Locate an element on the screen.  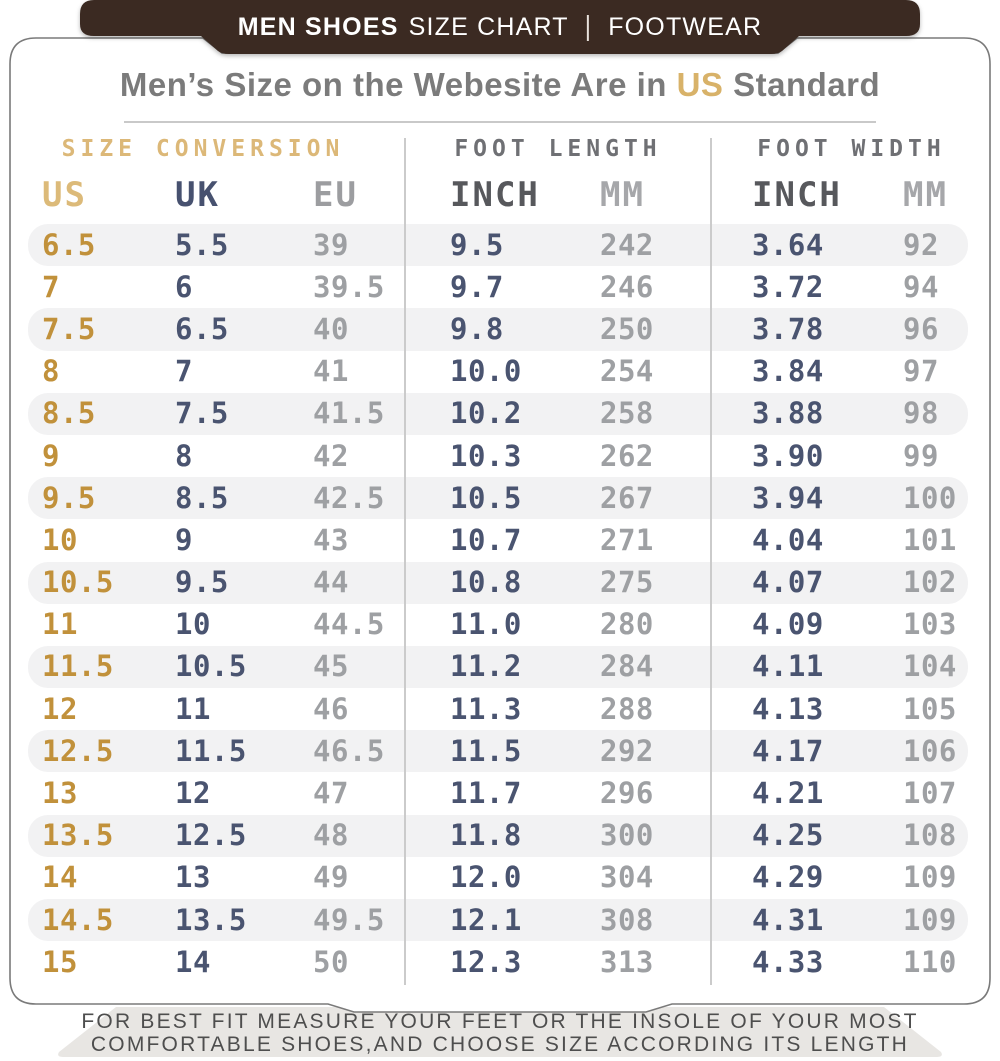
page-title-highlight: US is located at coordinates (700, 84).